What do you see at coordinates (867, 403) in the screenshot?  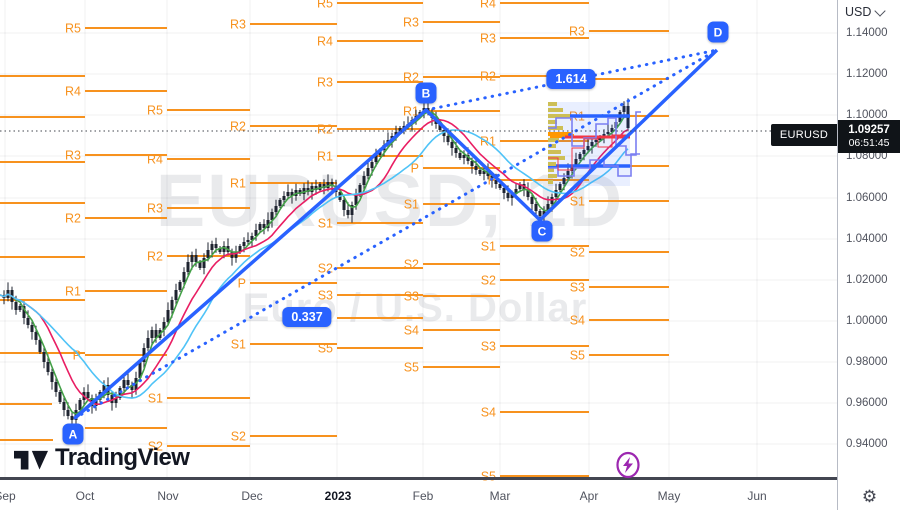 I see `price-axis-label: 0.96000` at bounding box center [867, 403].